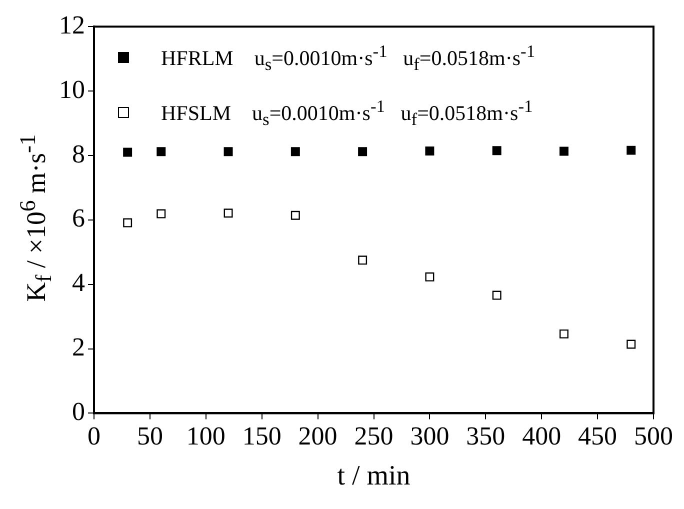  I want to click on x-tick-label: 350, so click(486, 436).